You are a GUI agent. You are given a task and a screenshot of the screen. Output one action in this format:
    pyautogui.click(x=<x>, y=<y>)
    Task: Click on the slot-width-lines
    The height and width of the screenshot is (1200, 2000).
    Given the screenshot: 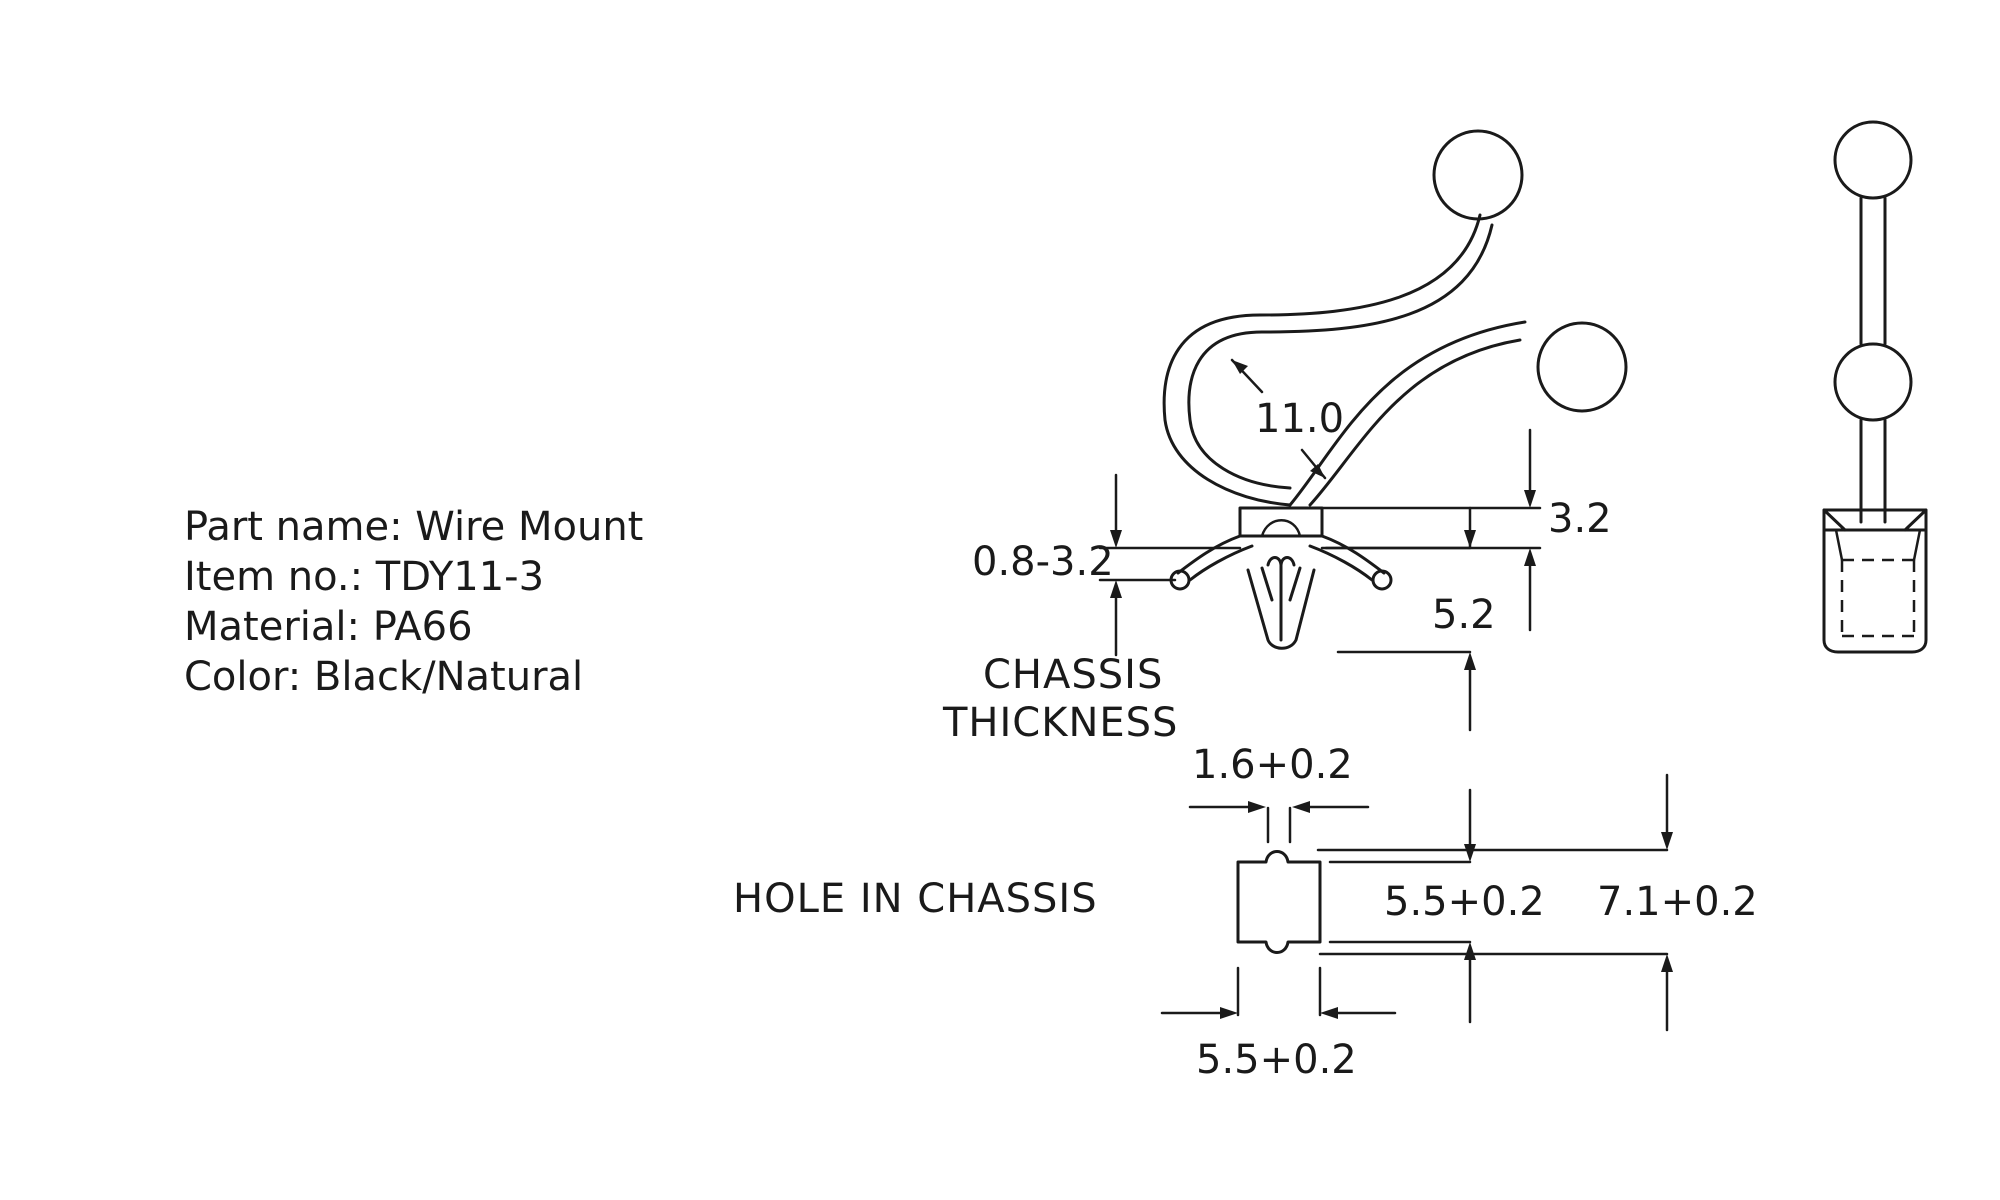 What is the action you would take?
    pyautogui.click(x=1279, y=824)
    